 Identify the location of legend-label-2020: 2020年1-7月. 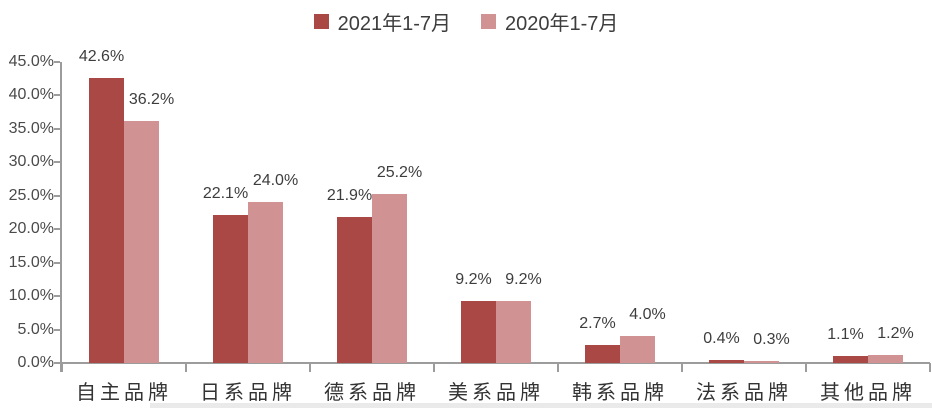
(562, 23).